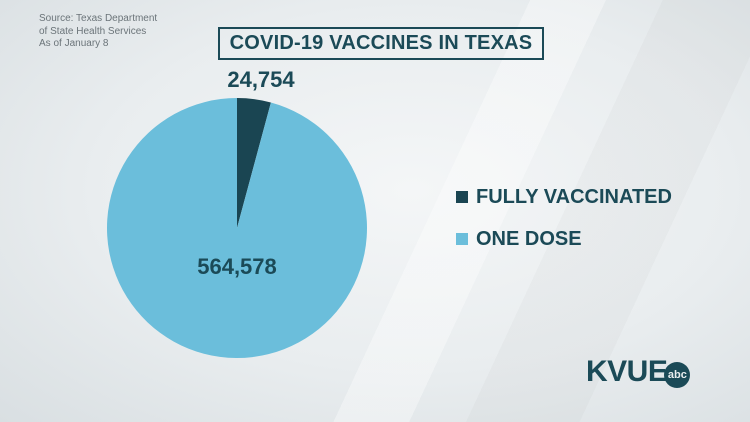 This screenshot has width=750, height=422. What do you see at coordinates (677, 375) in the screenshot?
I see `abc-badge: abc` at bounding box center [677, 375].